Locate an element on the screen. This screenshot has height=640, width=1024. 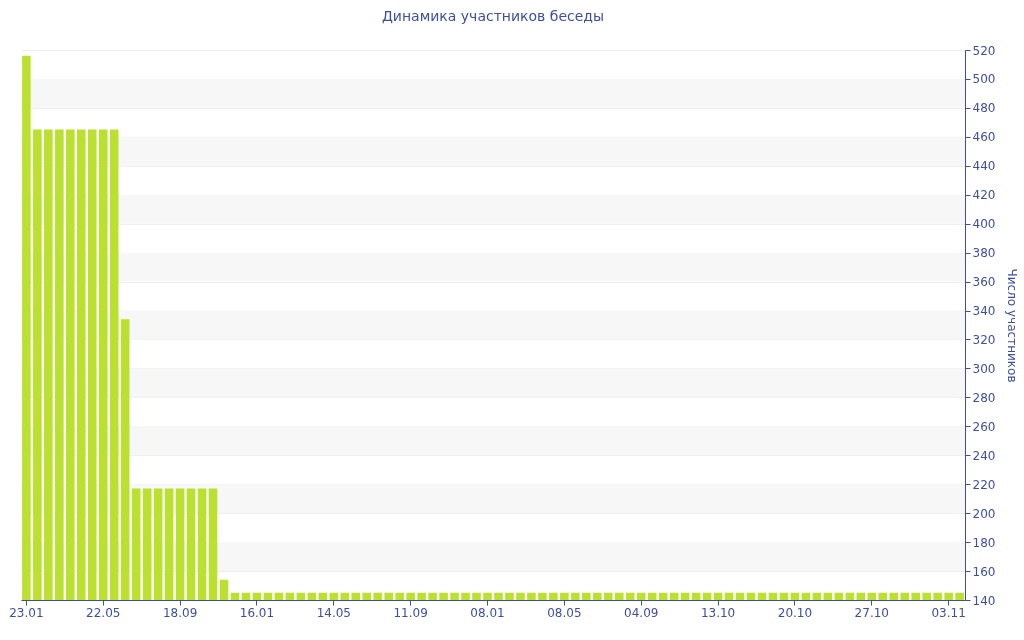
y-tick-label: 280 is located at coordinates (984, 397).